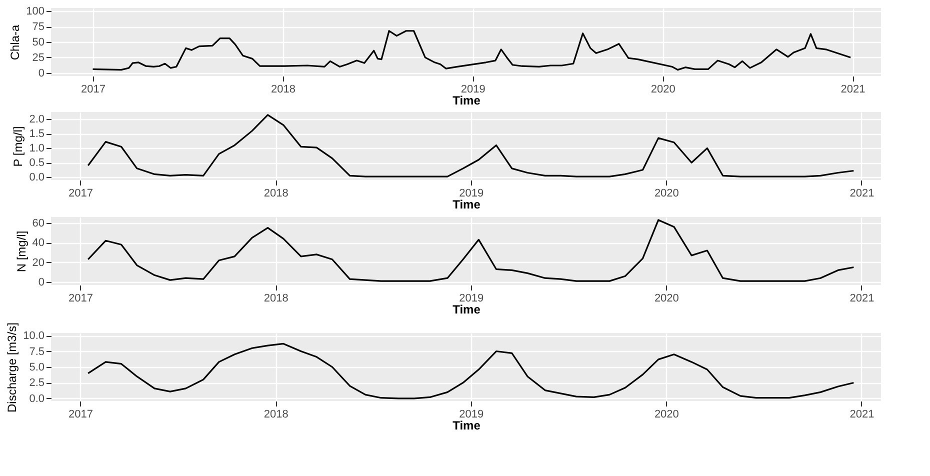 The width and height of the screenshot is (930, 476). I want to click on y-tick-label: 20, so click(38, 262).